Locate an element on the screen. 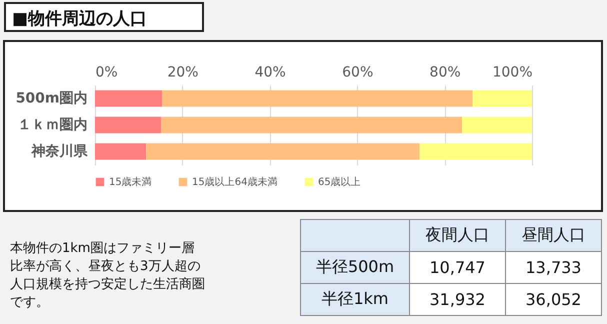  category-label: 昼間人口 is located at coordinates (554, 236).